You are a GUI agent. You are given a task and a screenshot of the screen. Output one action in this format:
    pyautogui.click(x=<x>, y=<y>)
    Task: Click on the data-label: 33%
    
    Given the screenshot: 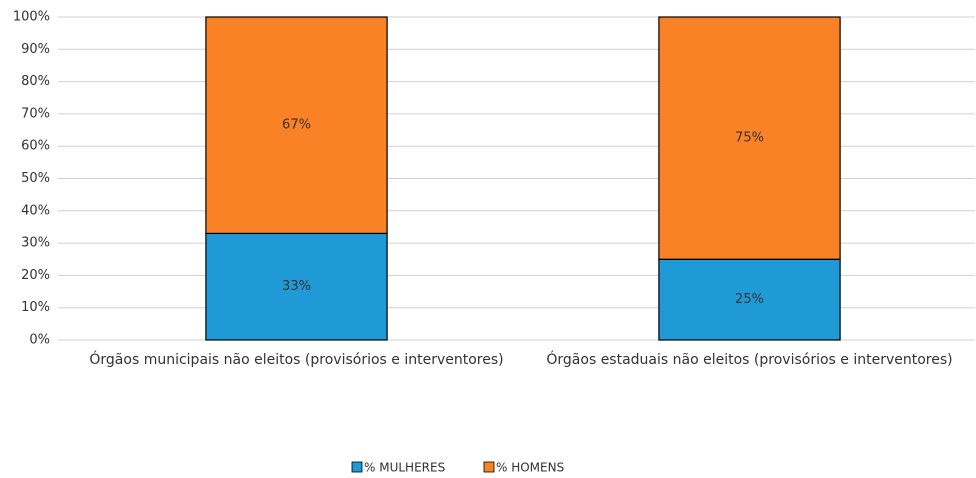 What is the action you would take?
    pyautogui.click(x=296, y=286)
    